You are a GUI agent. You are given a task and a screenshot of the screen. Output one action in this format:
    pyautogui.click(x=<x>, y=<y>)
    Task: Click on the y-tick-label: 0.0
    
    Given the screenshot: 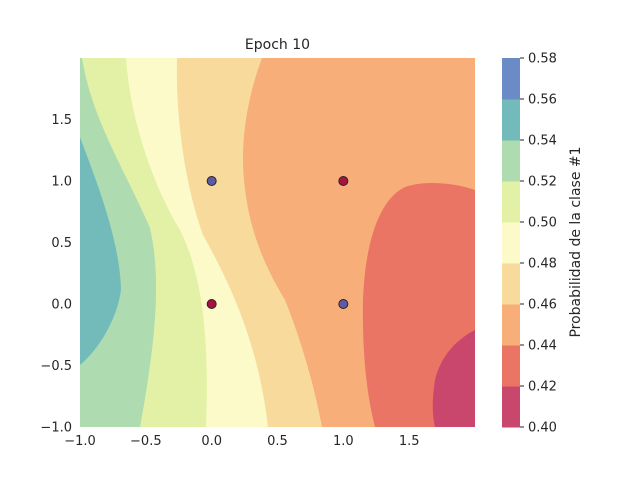 What is the action you would take?
    pyautogui.click(x=61, y=305)
    